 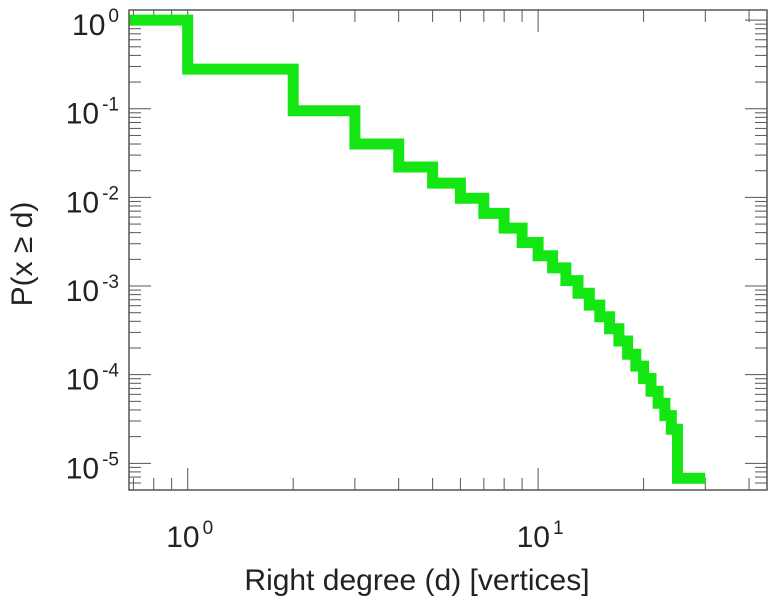 What do you see at coordinates (110, 459) in the screenshot?
I see `tick-exponent: -5` at bounding box center [110, 459].